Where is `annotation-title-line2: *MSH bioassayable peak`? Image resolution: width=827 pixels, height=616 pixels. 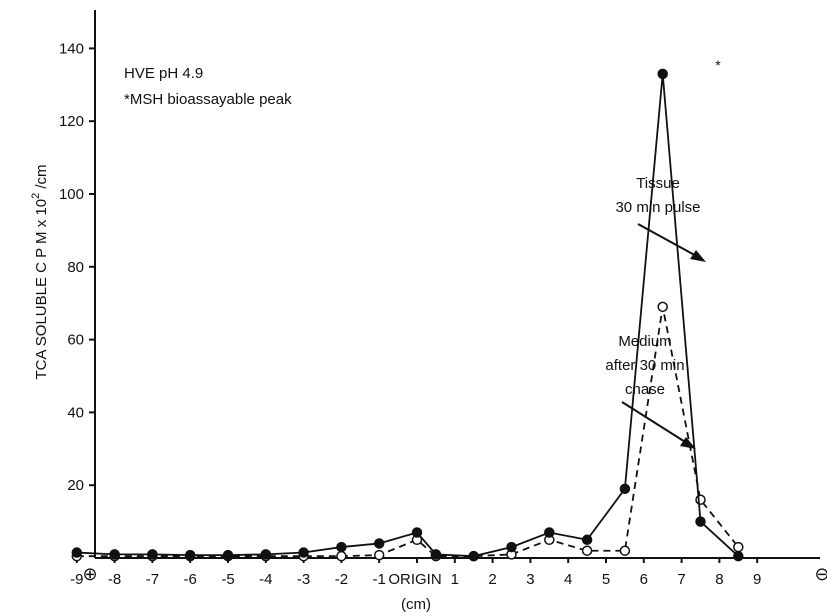
annotation-title-line2: *MSH bioassayable peak is located at coordinates (208, 99).